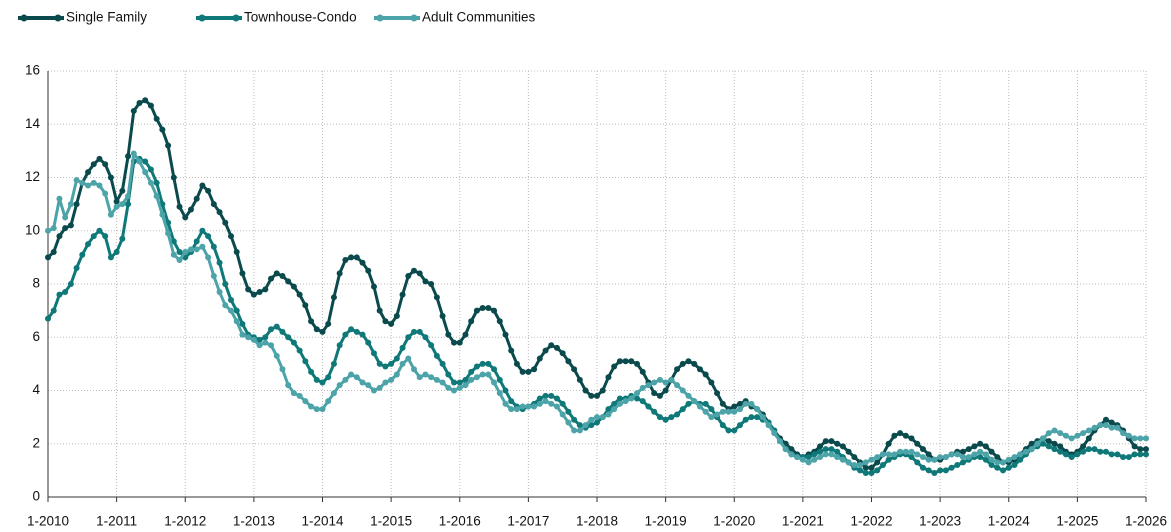 Image resolution: width=1171 pixels, height=532 pixels. Describe the element at coordinates (666, 521) in the screenshot. I see `x-tick-label: 1-2019` at that location.